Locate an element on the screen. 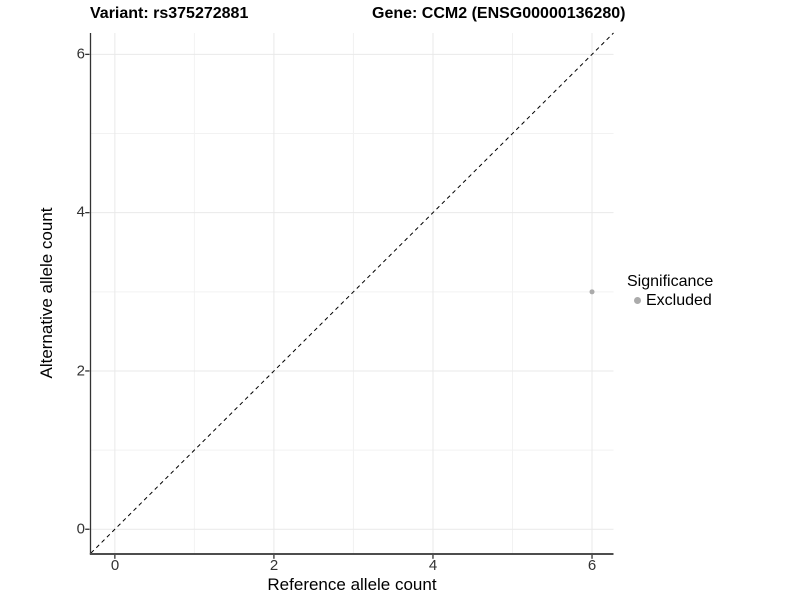 The image size is (800, 600). x-tick-label-4: 4 is located at coordinates (433, 565).